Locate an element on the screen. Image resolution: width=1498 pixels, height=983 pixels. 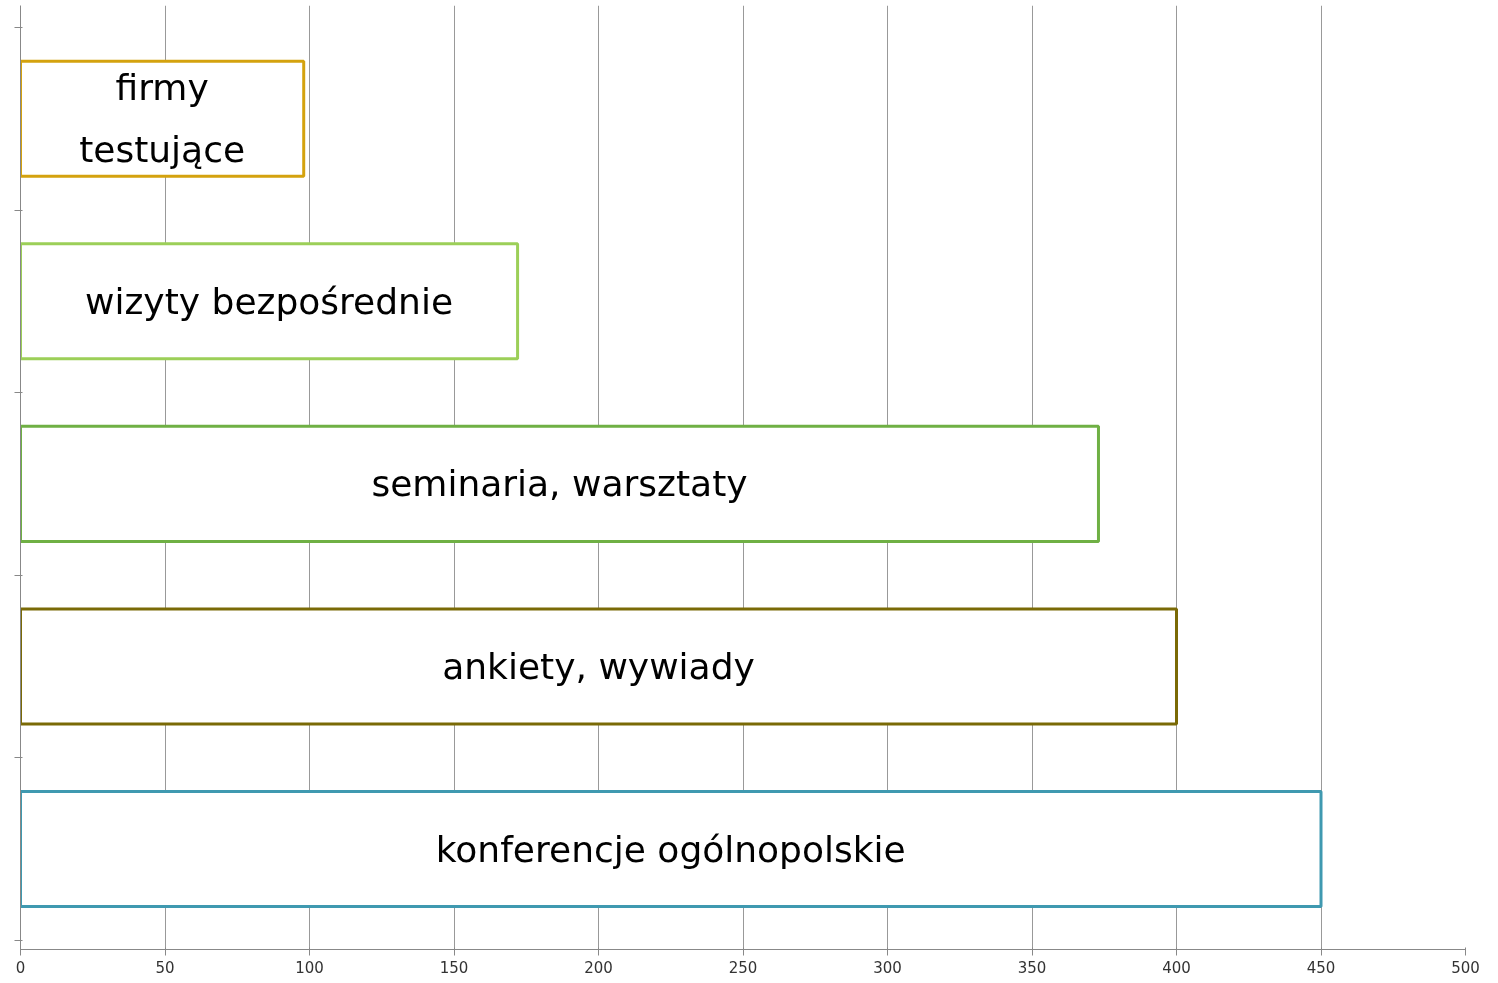
x-tick-label: 100 is located at coordinates (309, 967).